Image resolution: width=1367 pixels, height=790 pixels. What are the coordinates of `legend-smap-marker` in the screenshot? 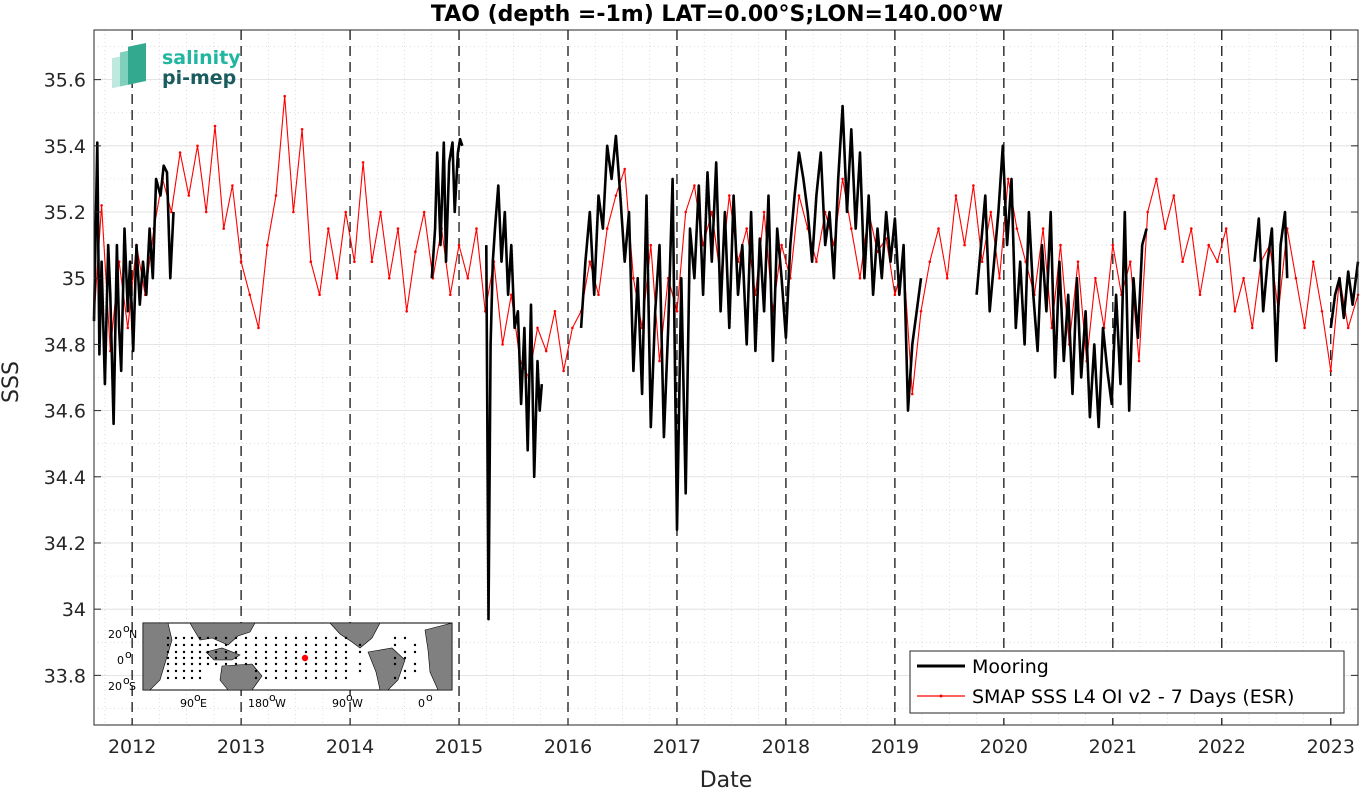 It's located at (941, 696).